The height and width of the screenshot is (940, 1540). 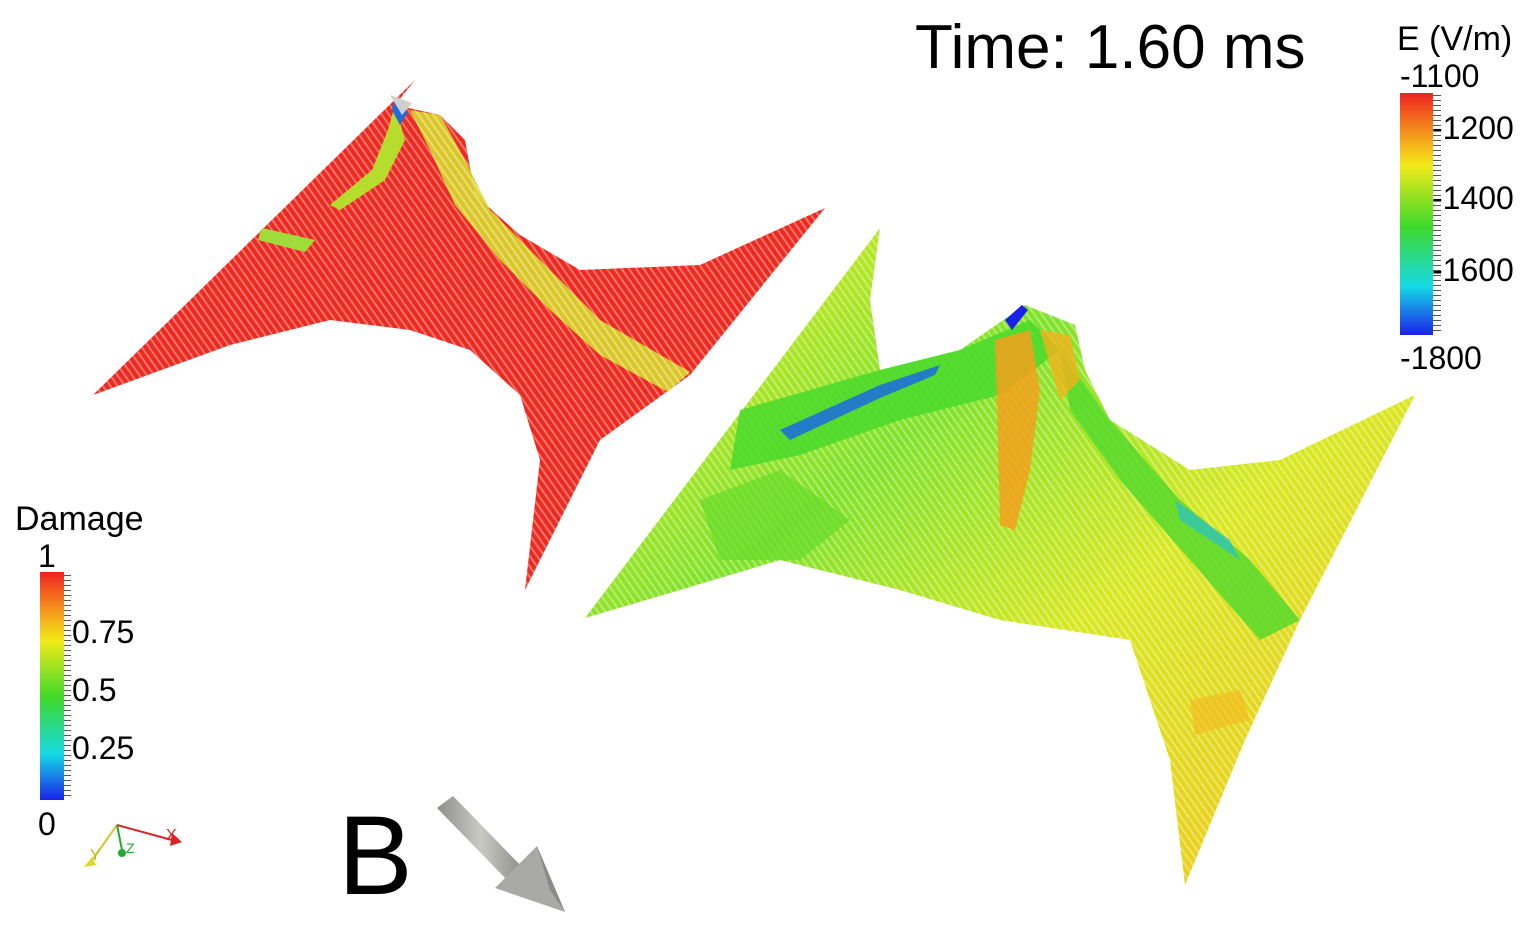 I want to click on axis-y-label: Y, so click(x=95, y=855).